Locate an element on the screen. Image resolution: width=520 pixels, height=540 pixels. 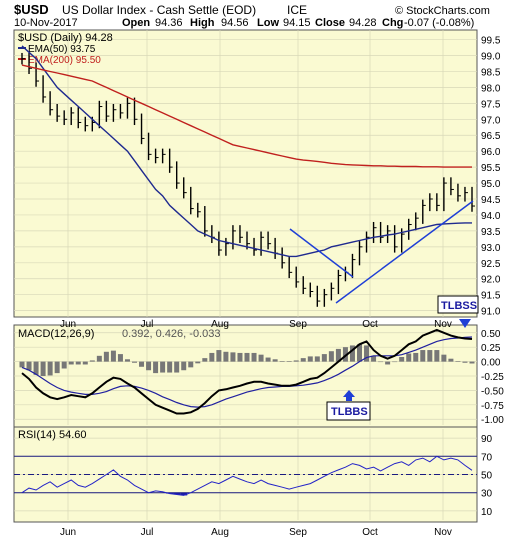
x-tick-label: Nov is located at coordinates (443, 324).